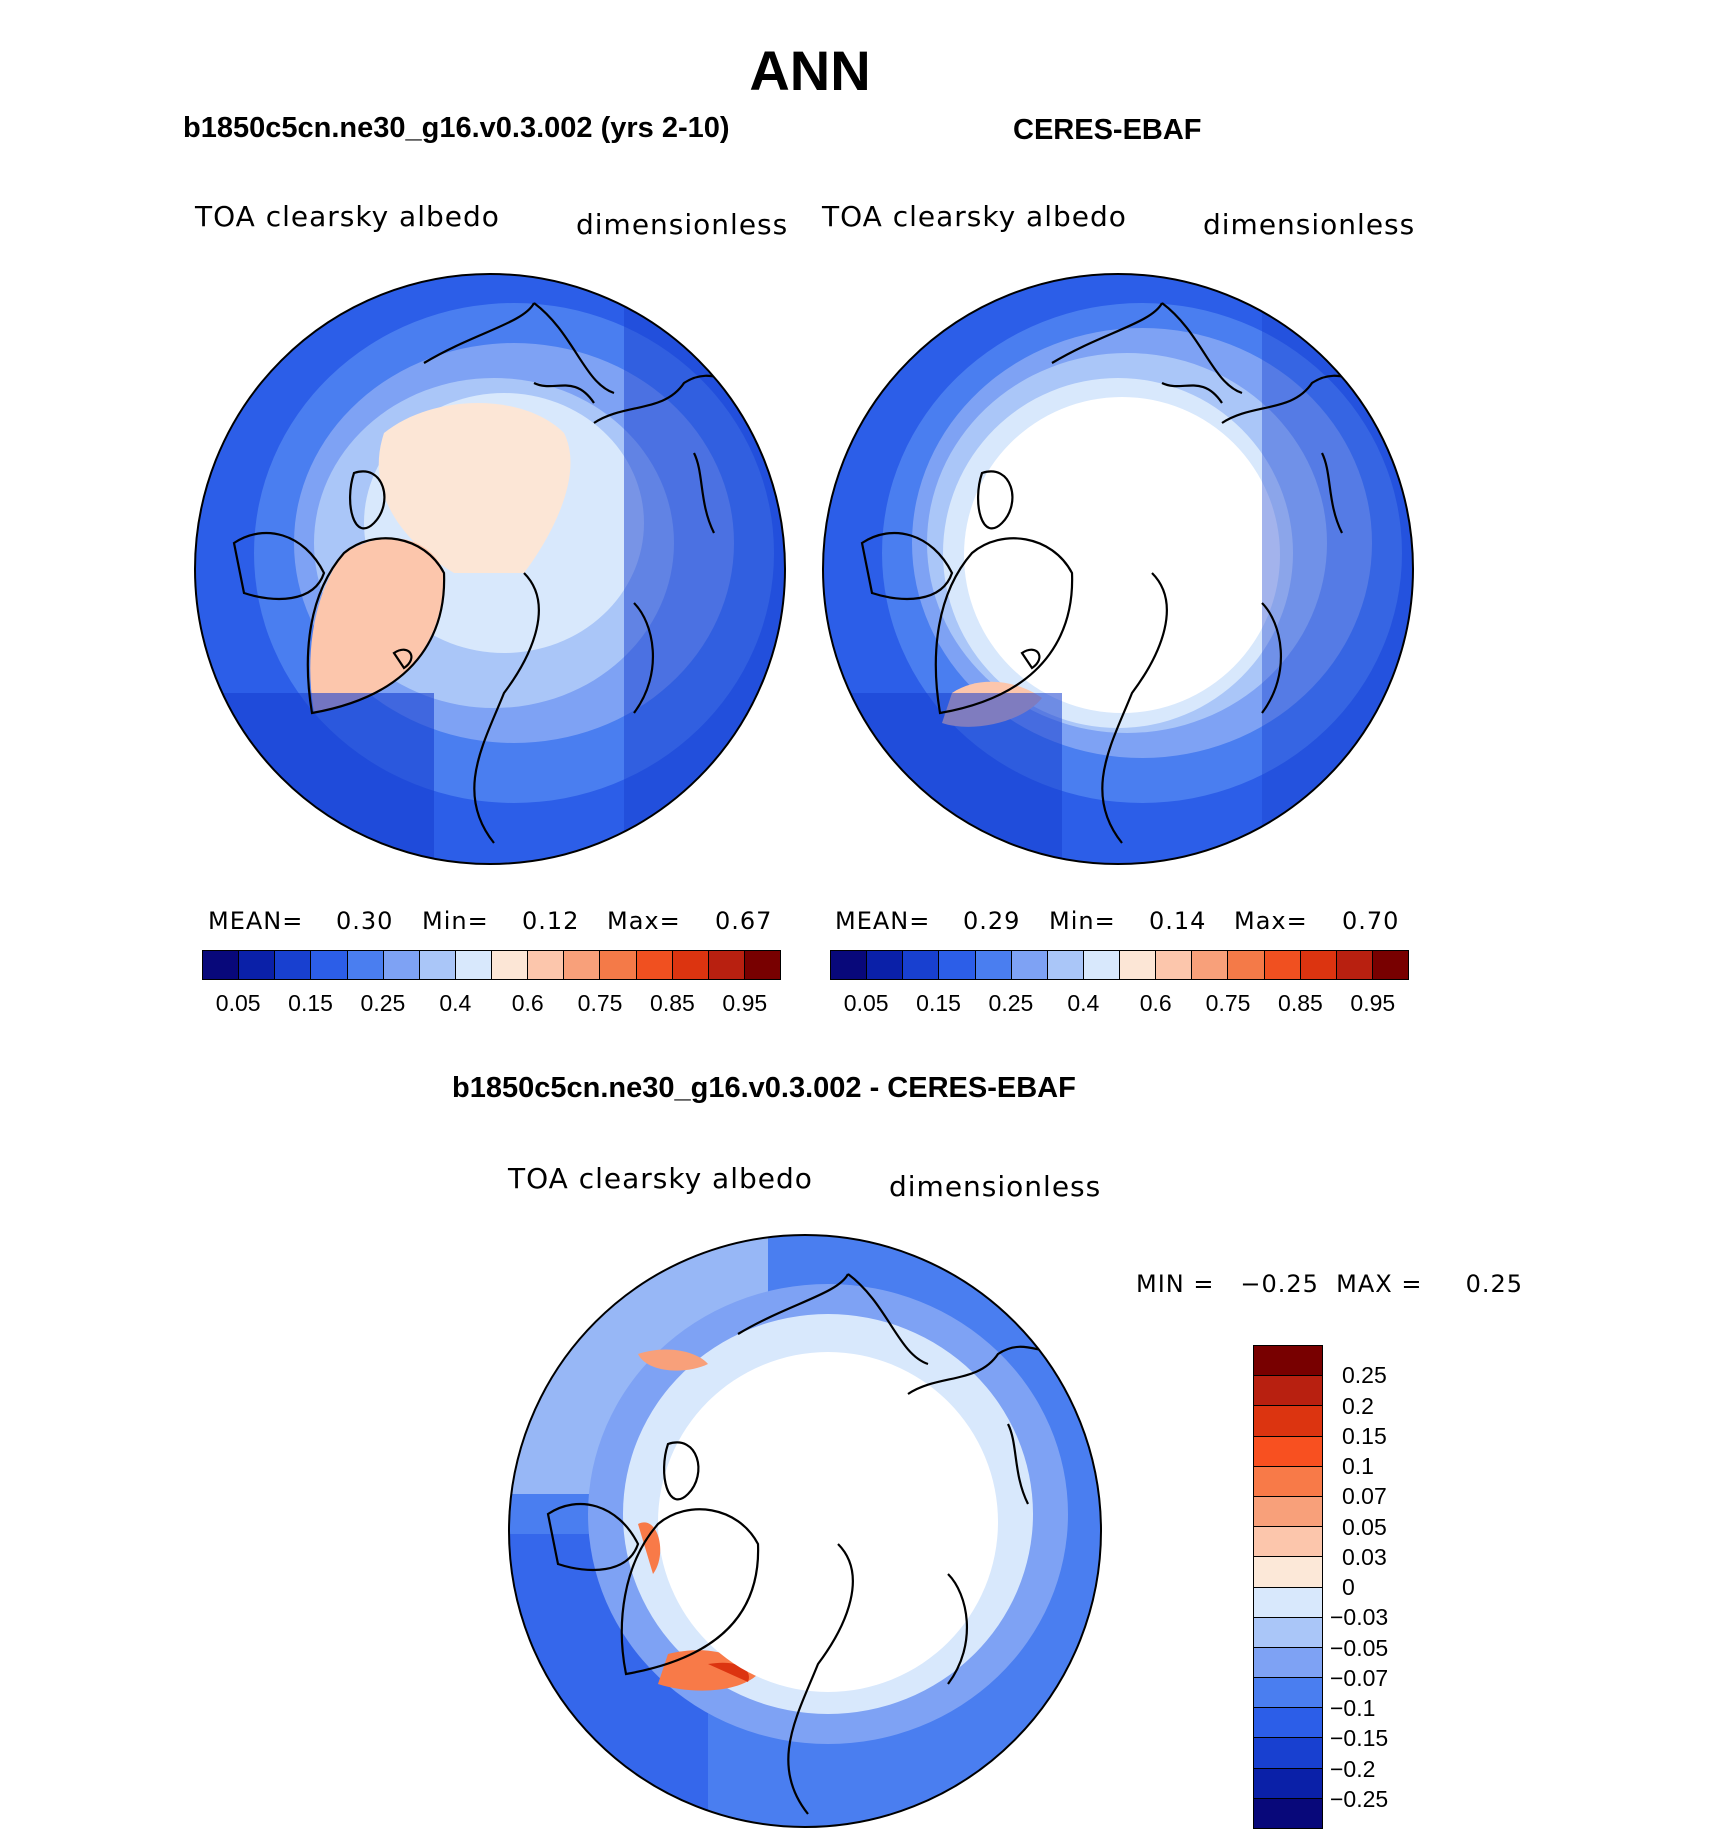 The width and height of the screenshot is (1710, 1839). Describe the element at coordinates (1359, 1647) in the screenshot. I see `diff-colorbar-tick-label: −0.05` at that location.